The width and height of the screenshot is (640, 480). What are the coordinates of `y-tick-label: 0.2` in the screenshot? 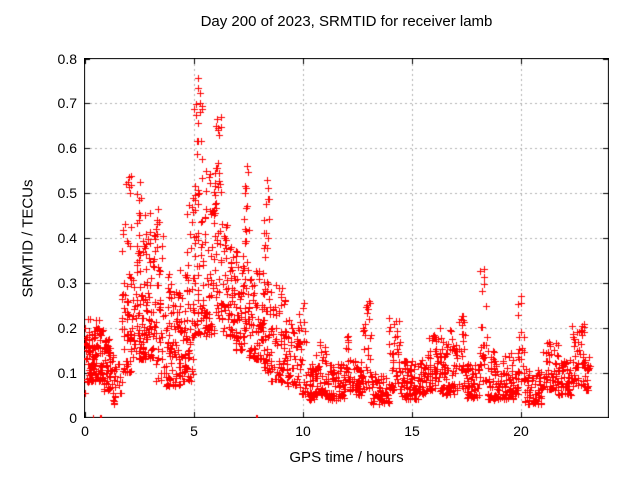 It's located at (67, 328).